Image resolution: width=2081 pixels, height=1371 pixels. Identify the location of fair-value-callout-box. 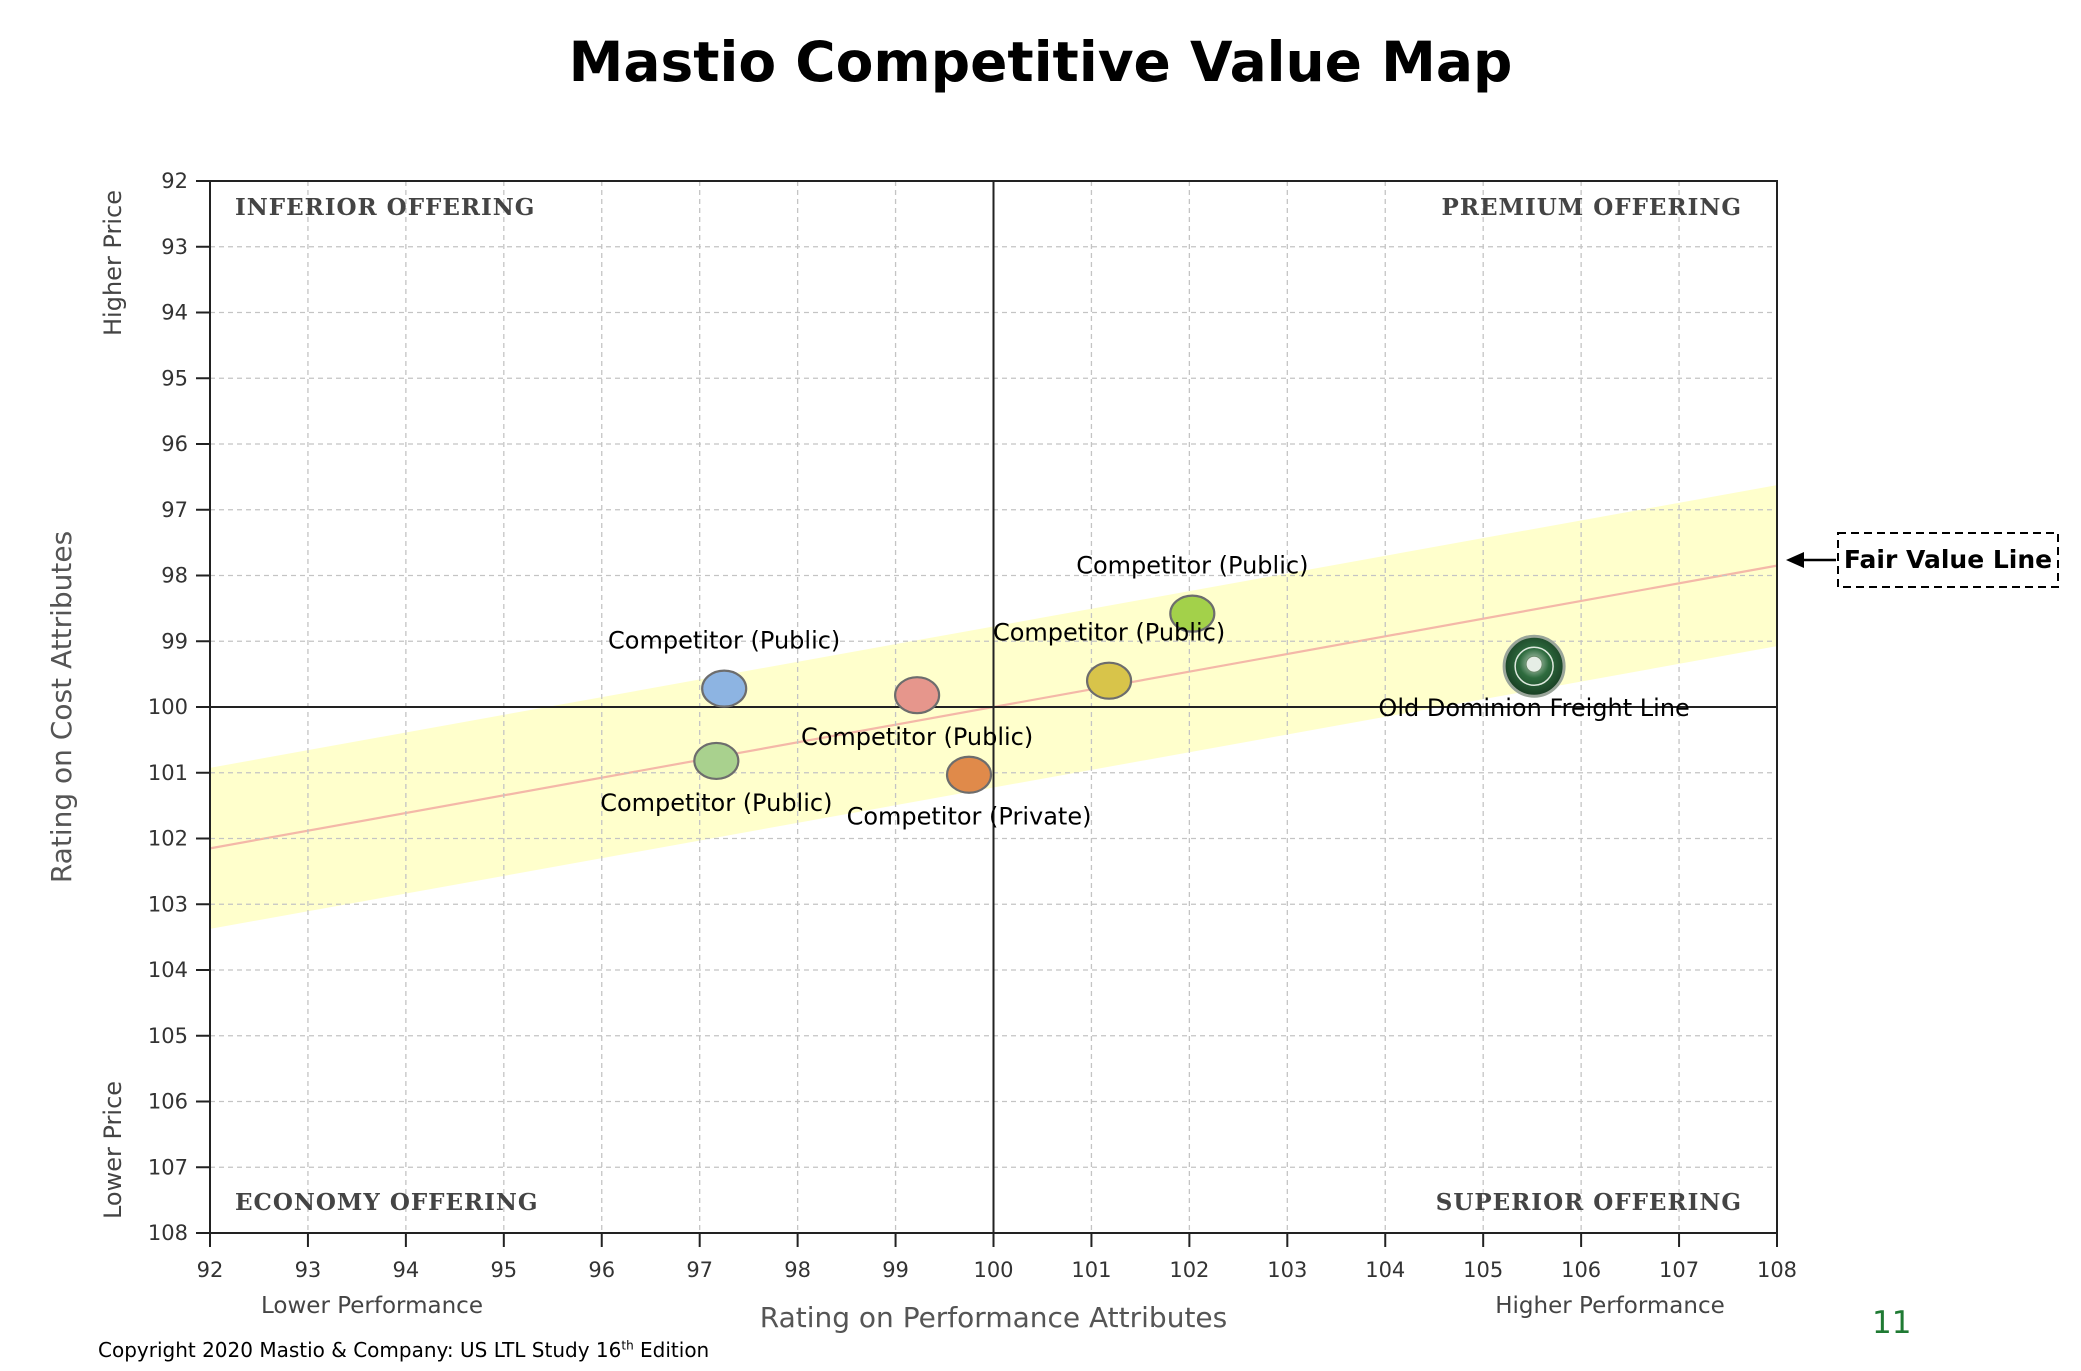
(1948, 560).